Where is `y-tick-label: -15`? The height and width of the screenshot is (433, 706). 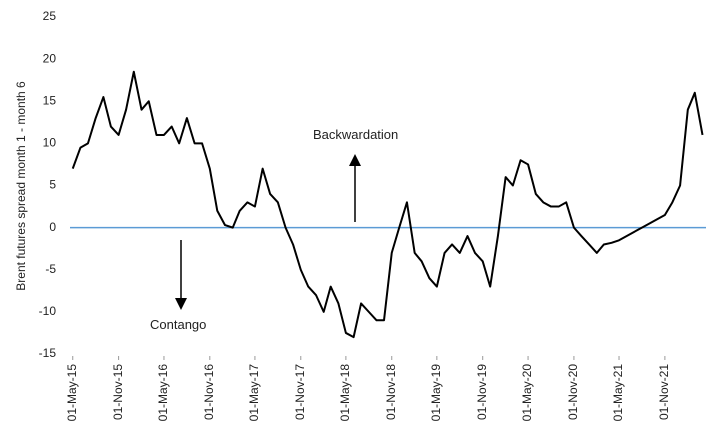
y-tick-label: -15 is located at coordinates (48, 353).